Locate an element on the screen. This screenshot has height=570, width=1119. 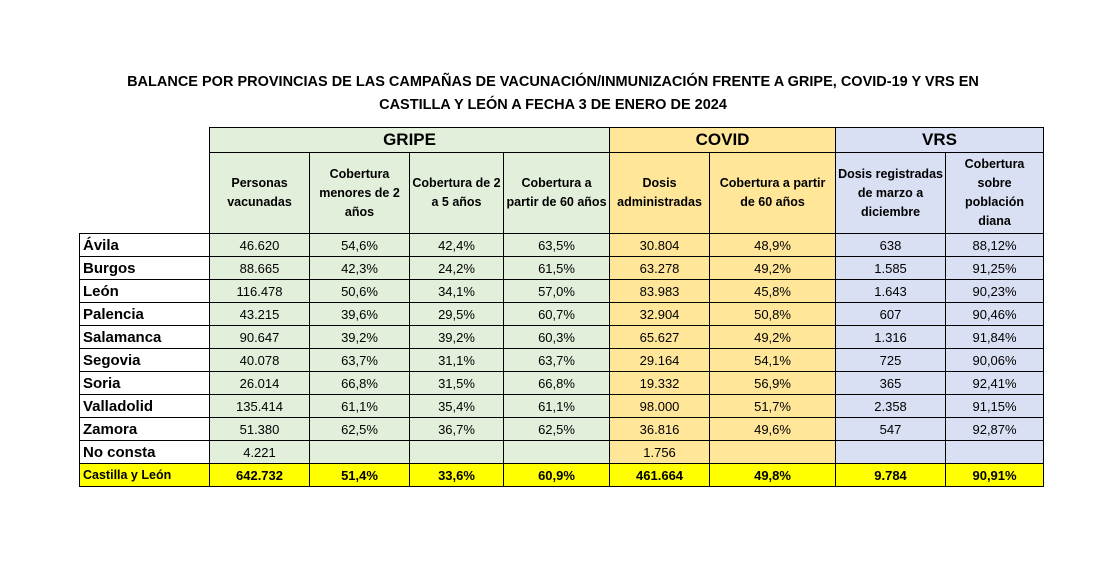
province: Palencia is located at coordinates (144, 314).